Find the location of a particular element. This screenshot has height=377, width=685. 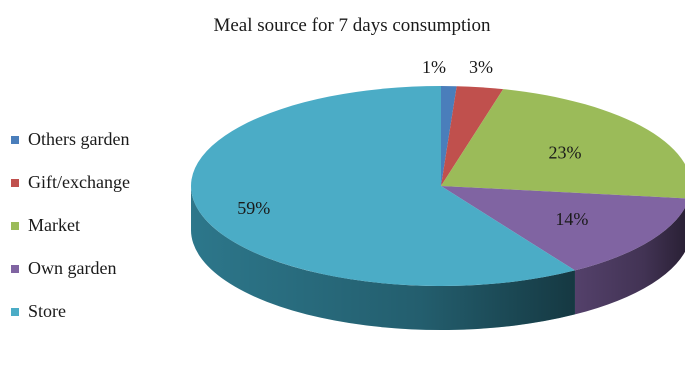

legend-label: Own garden is located at coordinates (72, 268).